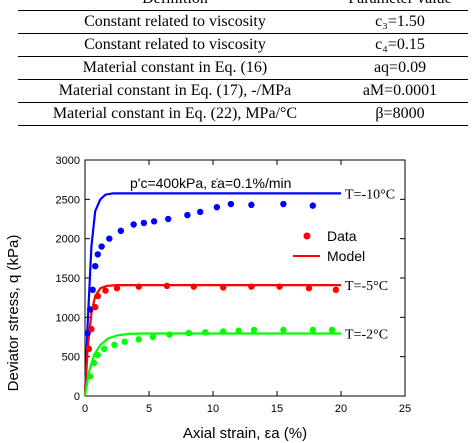  I want to click on series-label: T=-10°C, so click(370, 194).